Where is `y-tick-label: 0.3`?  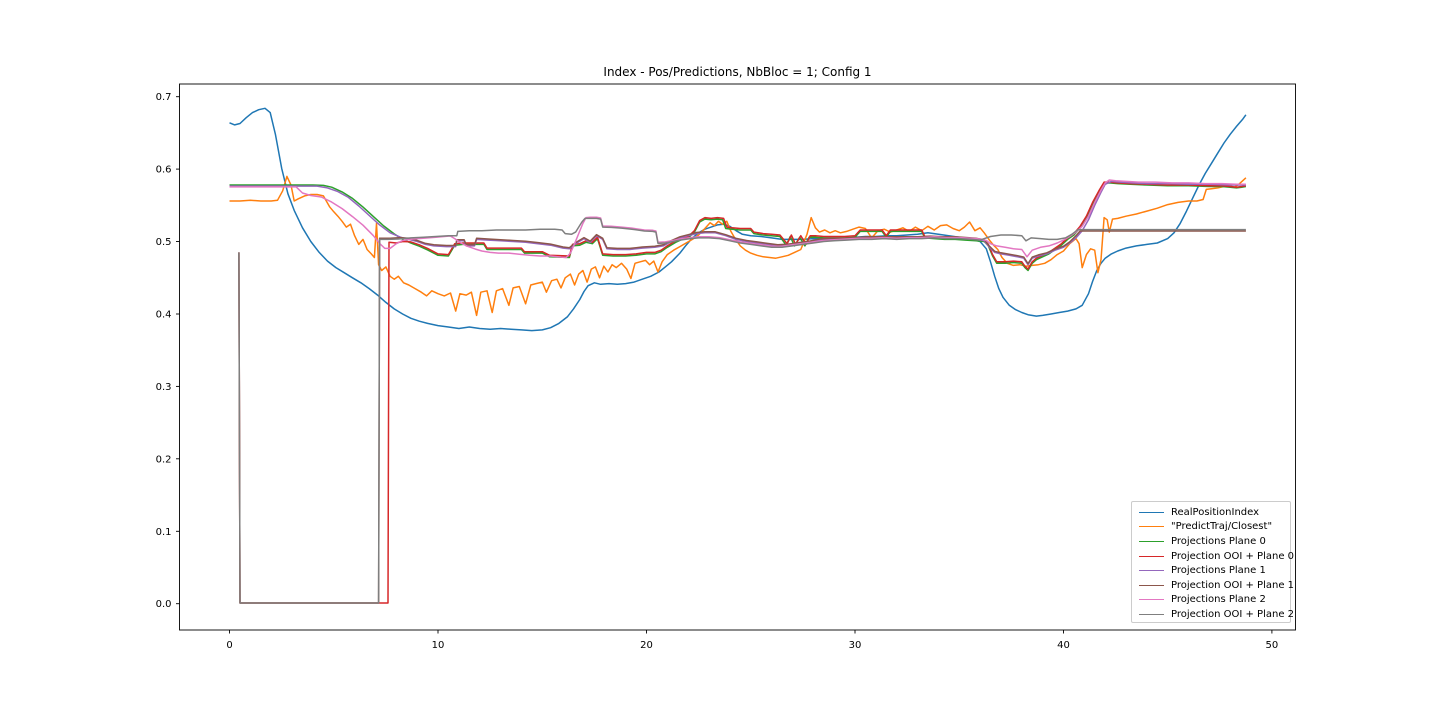
y-tick-label: 0.3 is located at coordinates (164, 387).